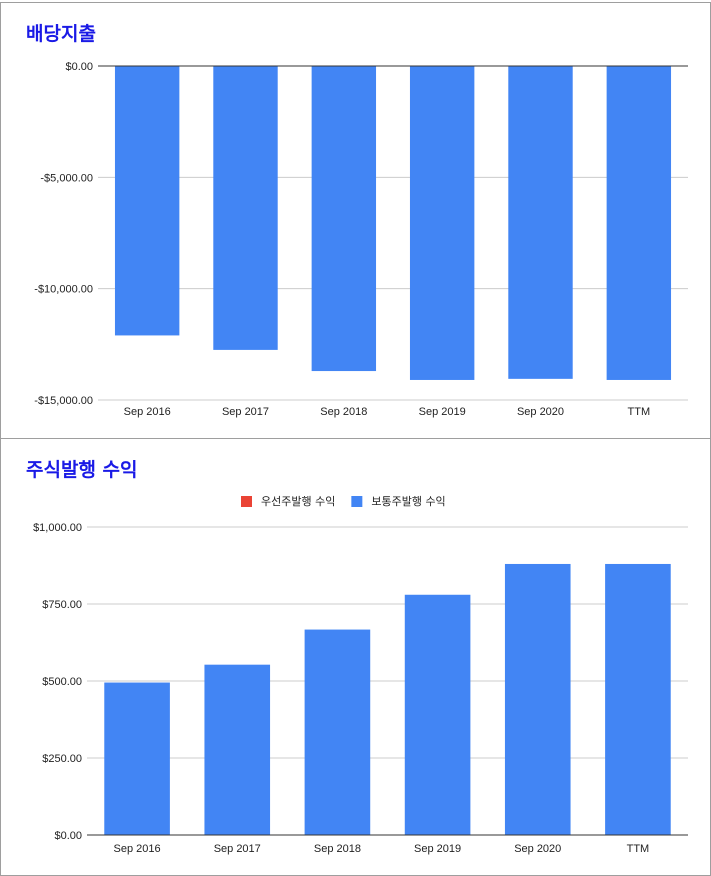 This screenshot has width=711, height=876. Describe the element at coordinates (62, 605) in the screenshot. I see `y-tick-label: $750.00` at that location.